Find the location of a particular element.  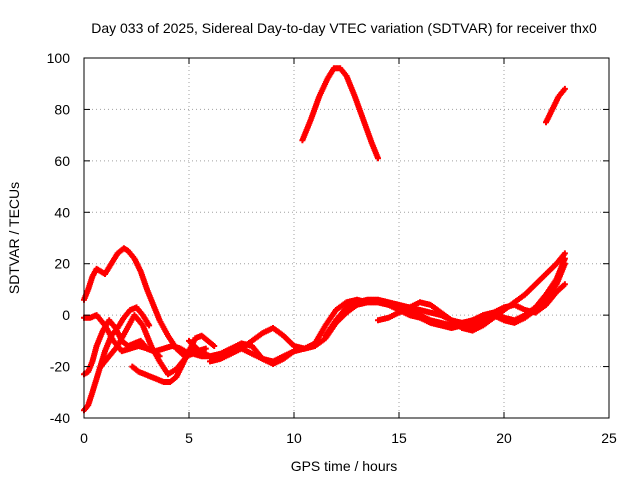

series-arc-l is located at coordinates (471, 292).